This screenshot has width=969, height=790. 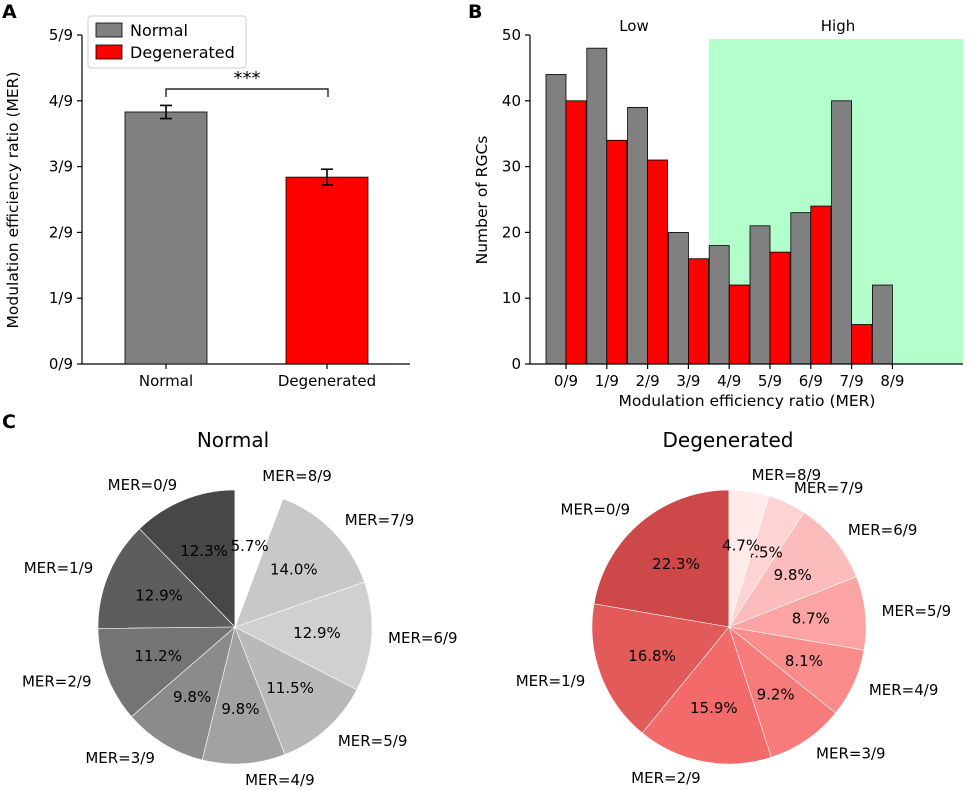 What do you see at coordinates (61, 35) in the screenshot?
I see `y-tick-label: 5/9` at bounding box center [61, 35].